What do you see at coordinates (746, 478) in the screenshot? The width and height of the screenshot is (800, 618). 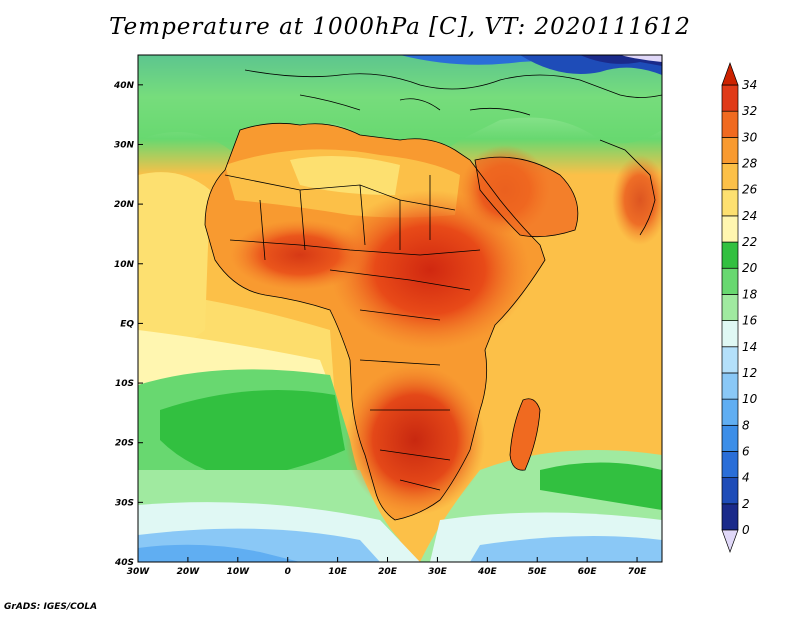 I see `colorbar-level-label: 4` at bounding box center [746, 478].